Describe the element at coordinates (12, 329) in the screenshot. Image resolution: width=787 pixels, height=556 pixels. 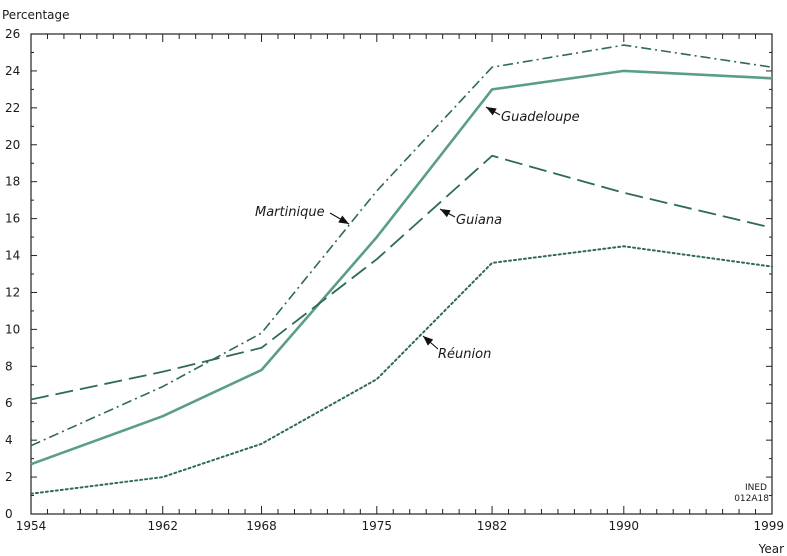
I see `y-tick-label: 10` at that location.